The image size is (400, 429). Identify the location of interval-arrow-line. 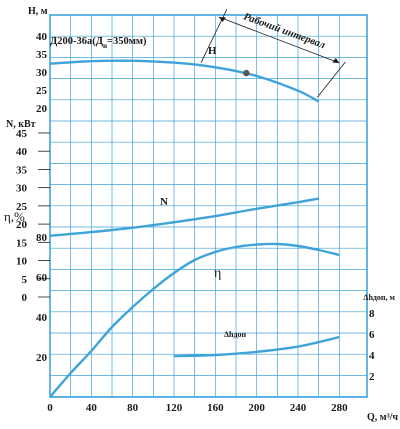
(279, 40).